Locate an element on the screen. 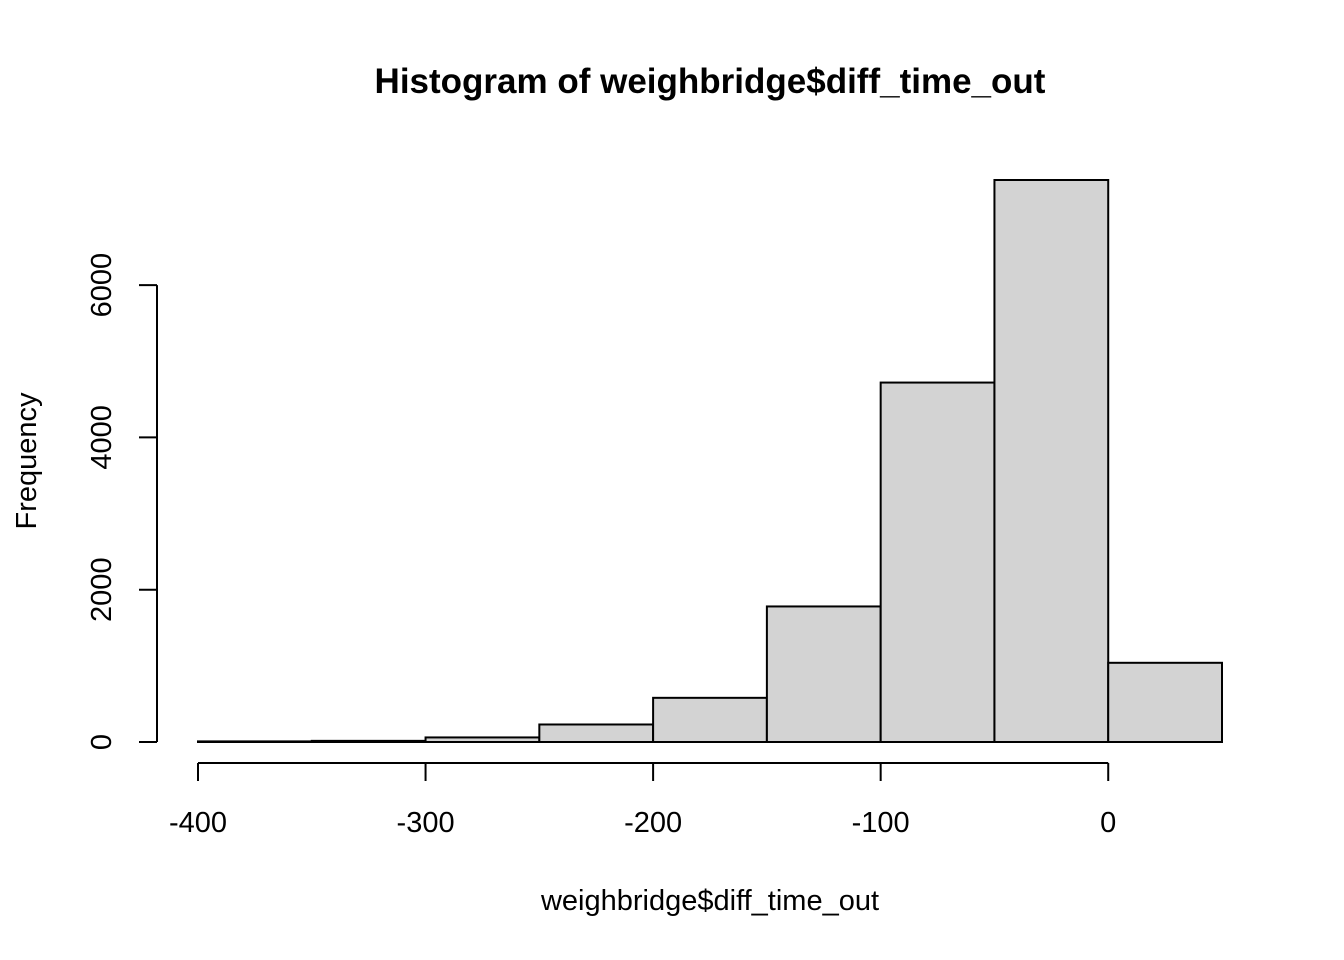 The height and width of the screenshot is (960, 1344). x-tick-label: -400 is located at coordinates (198, 823).